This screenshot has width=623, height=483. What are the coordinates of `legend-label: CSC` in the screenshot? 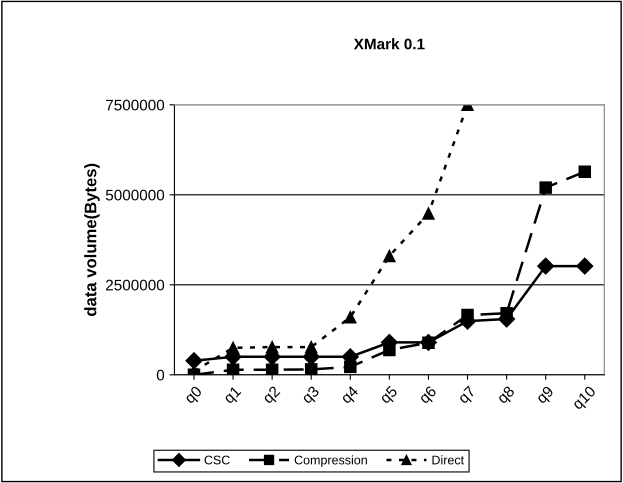 It's located at (217, 460).